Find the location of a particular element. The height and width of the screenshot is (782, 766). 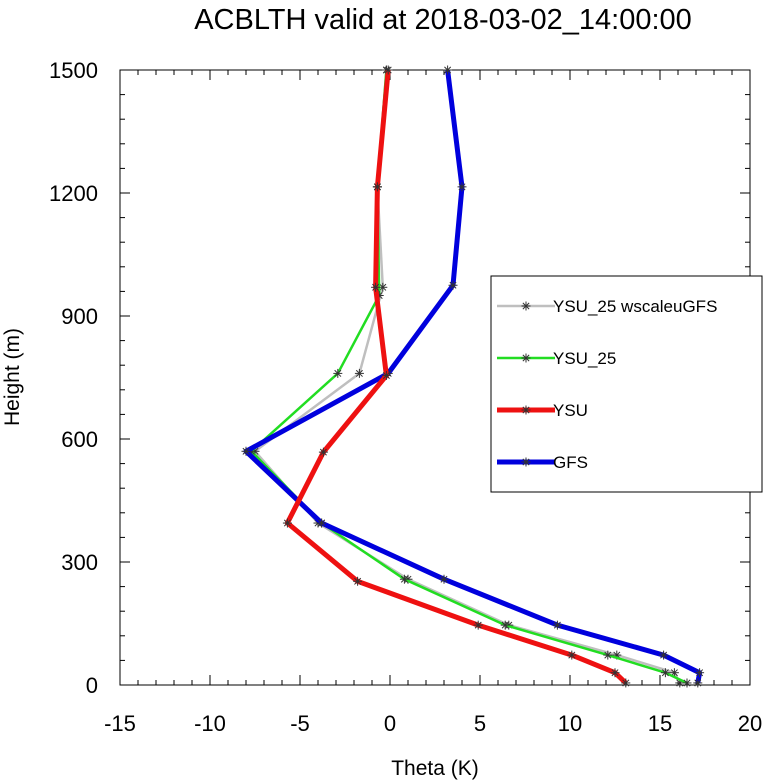

x-axis-title: Theta (K) is located at coordinates (435, 768).